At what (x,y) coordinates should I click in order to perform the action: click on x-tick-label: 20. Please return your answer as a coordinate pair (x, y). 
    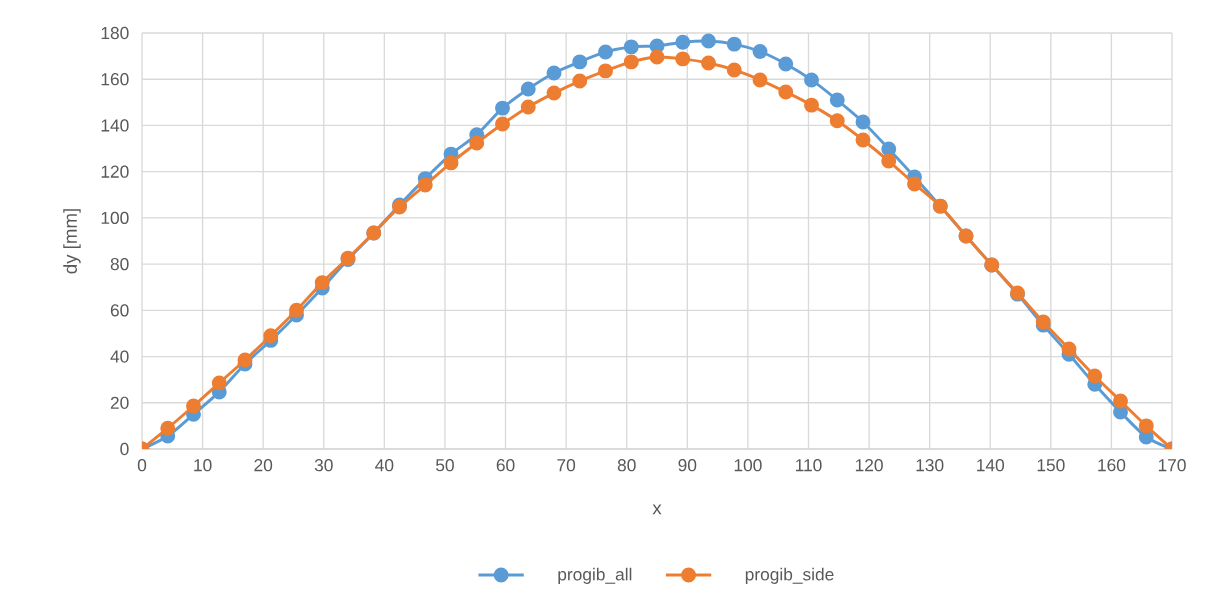
    Looking at the image, I should click on (263, 465).